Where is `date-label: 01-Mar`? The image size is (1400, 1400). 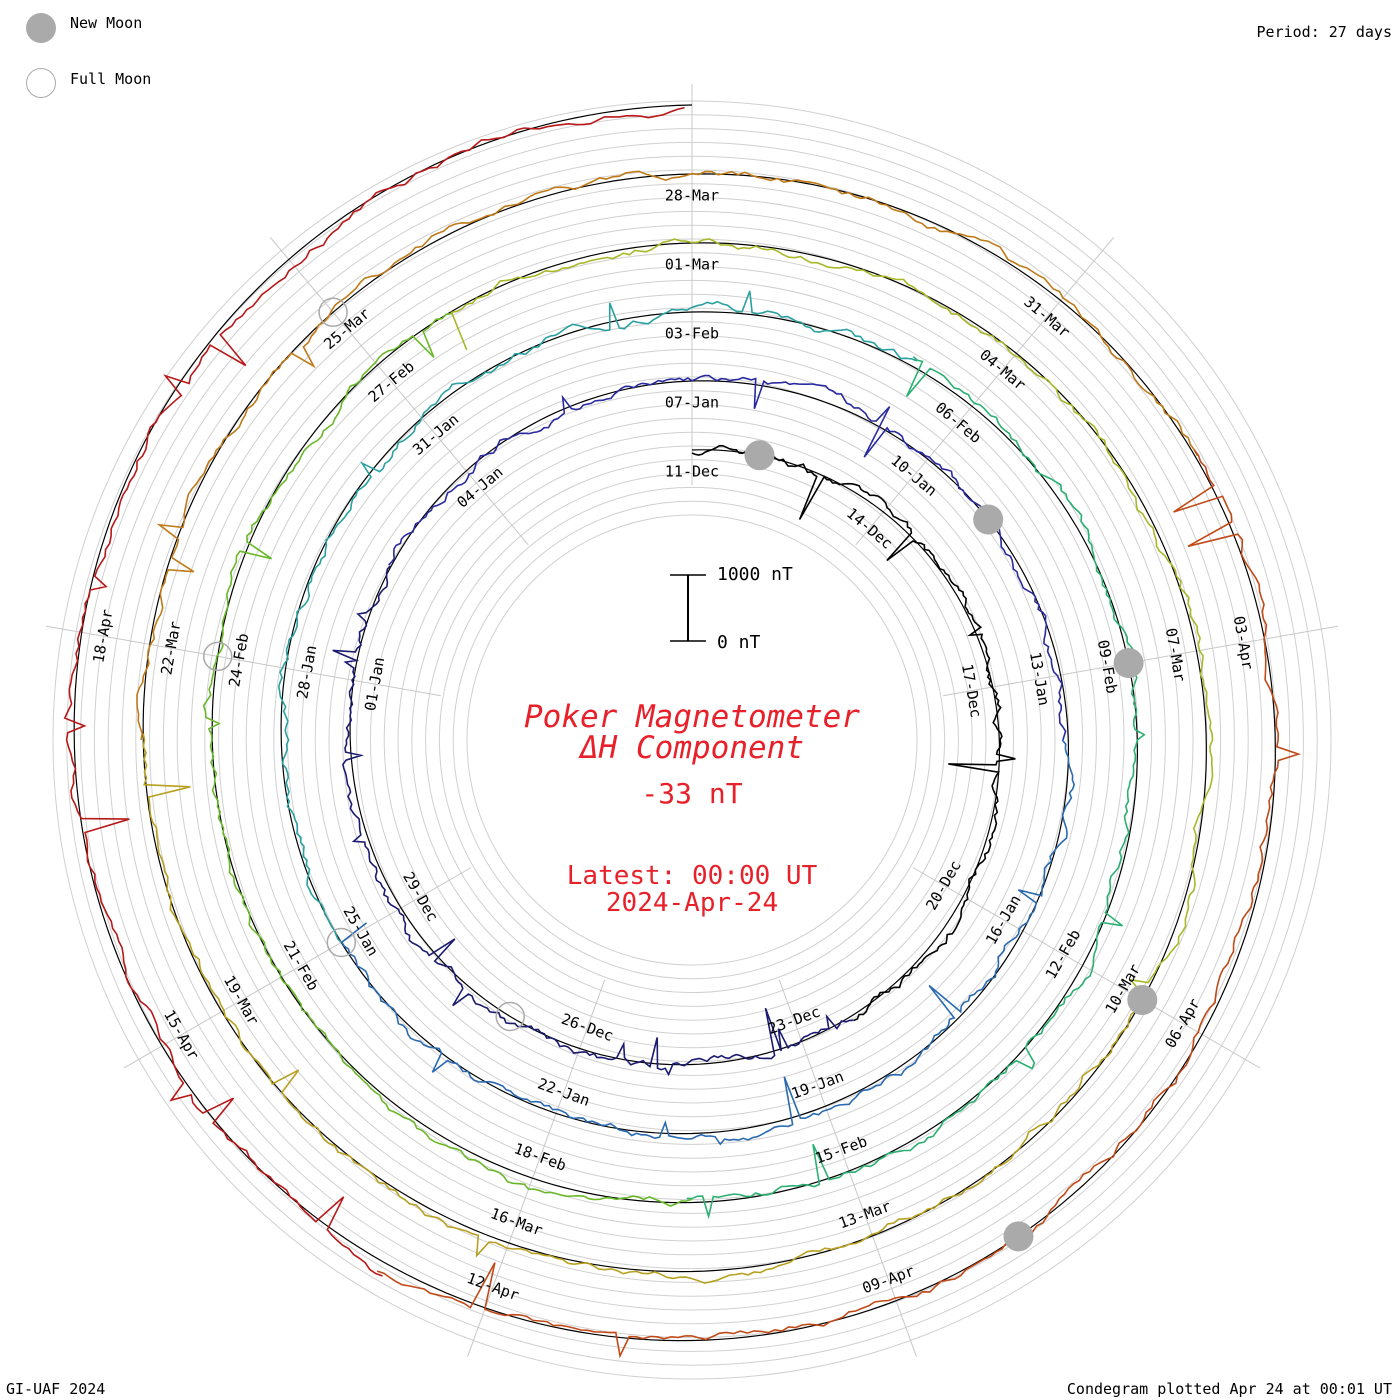
date-label: 01-Mar is located at coordinates (692, 265).